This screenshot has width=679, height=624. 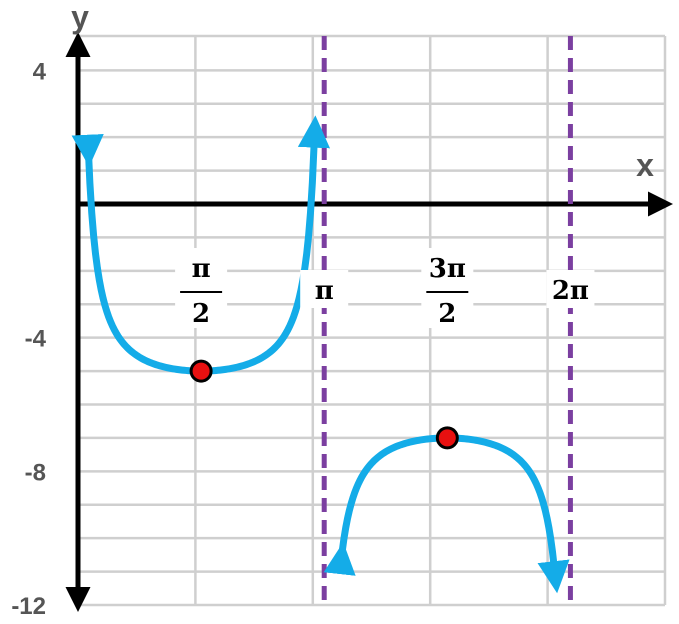 I want to click on y-tick-label: -12, so click(x=28, y=606).